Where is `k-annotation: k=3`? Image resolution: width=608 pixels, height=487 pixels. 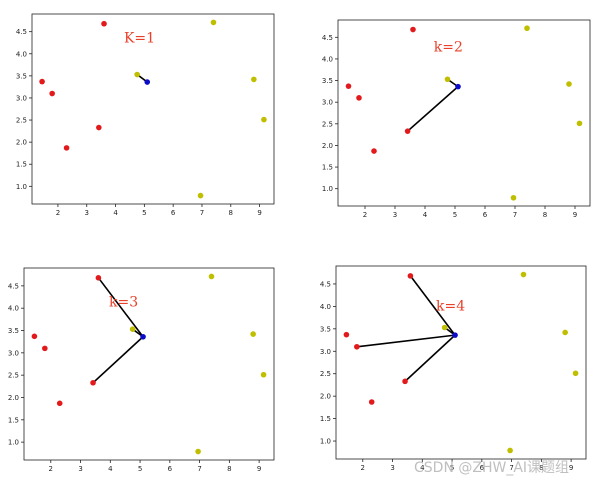 k-annotation: k=3 is located at coordinates (123, 302).